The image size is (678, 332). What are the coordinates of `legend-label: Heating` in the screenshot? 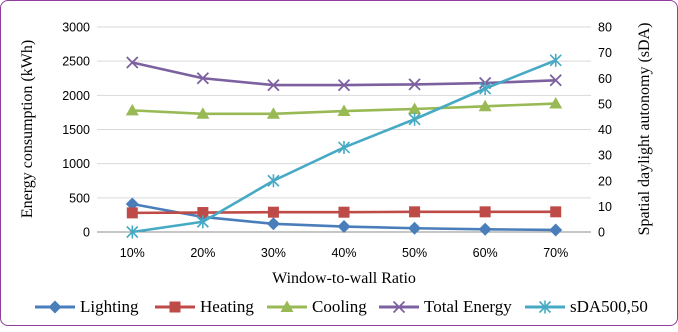 It's located at (227, 306).